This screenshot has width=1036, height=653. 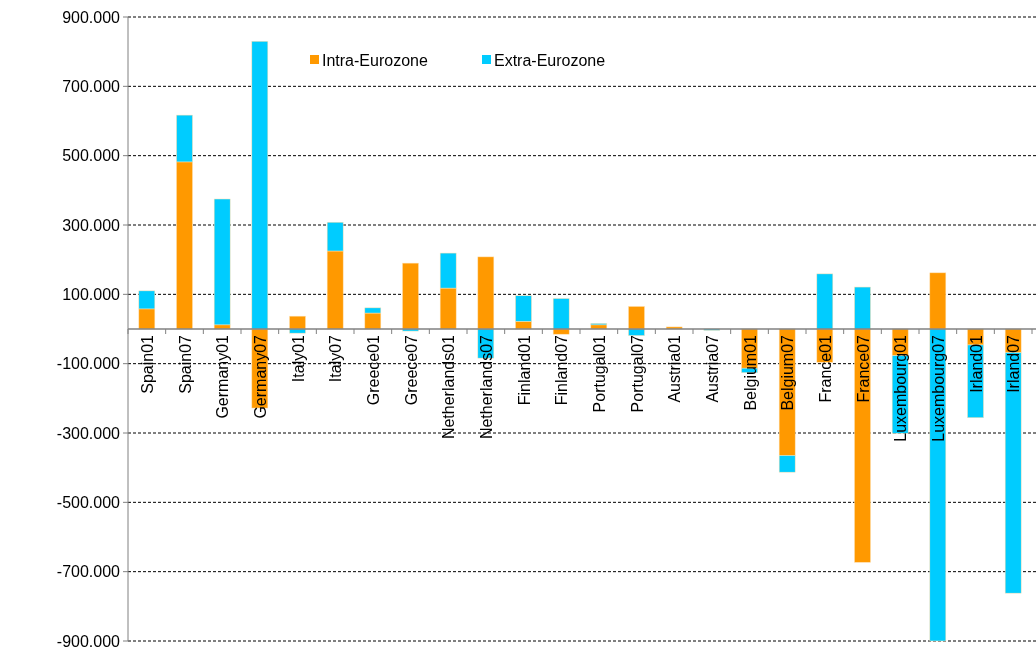 What do you see at coordinates (901, 388) in the screenshot?
I see `x-tick-label: Luxembourg01` at bounding box center [901, 388].